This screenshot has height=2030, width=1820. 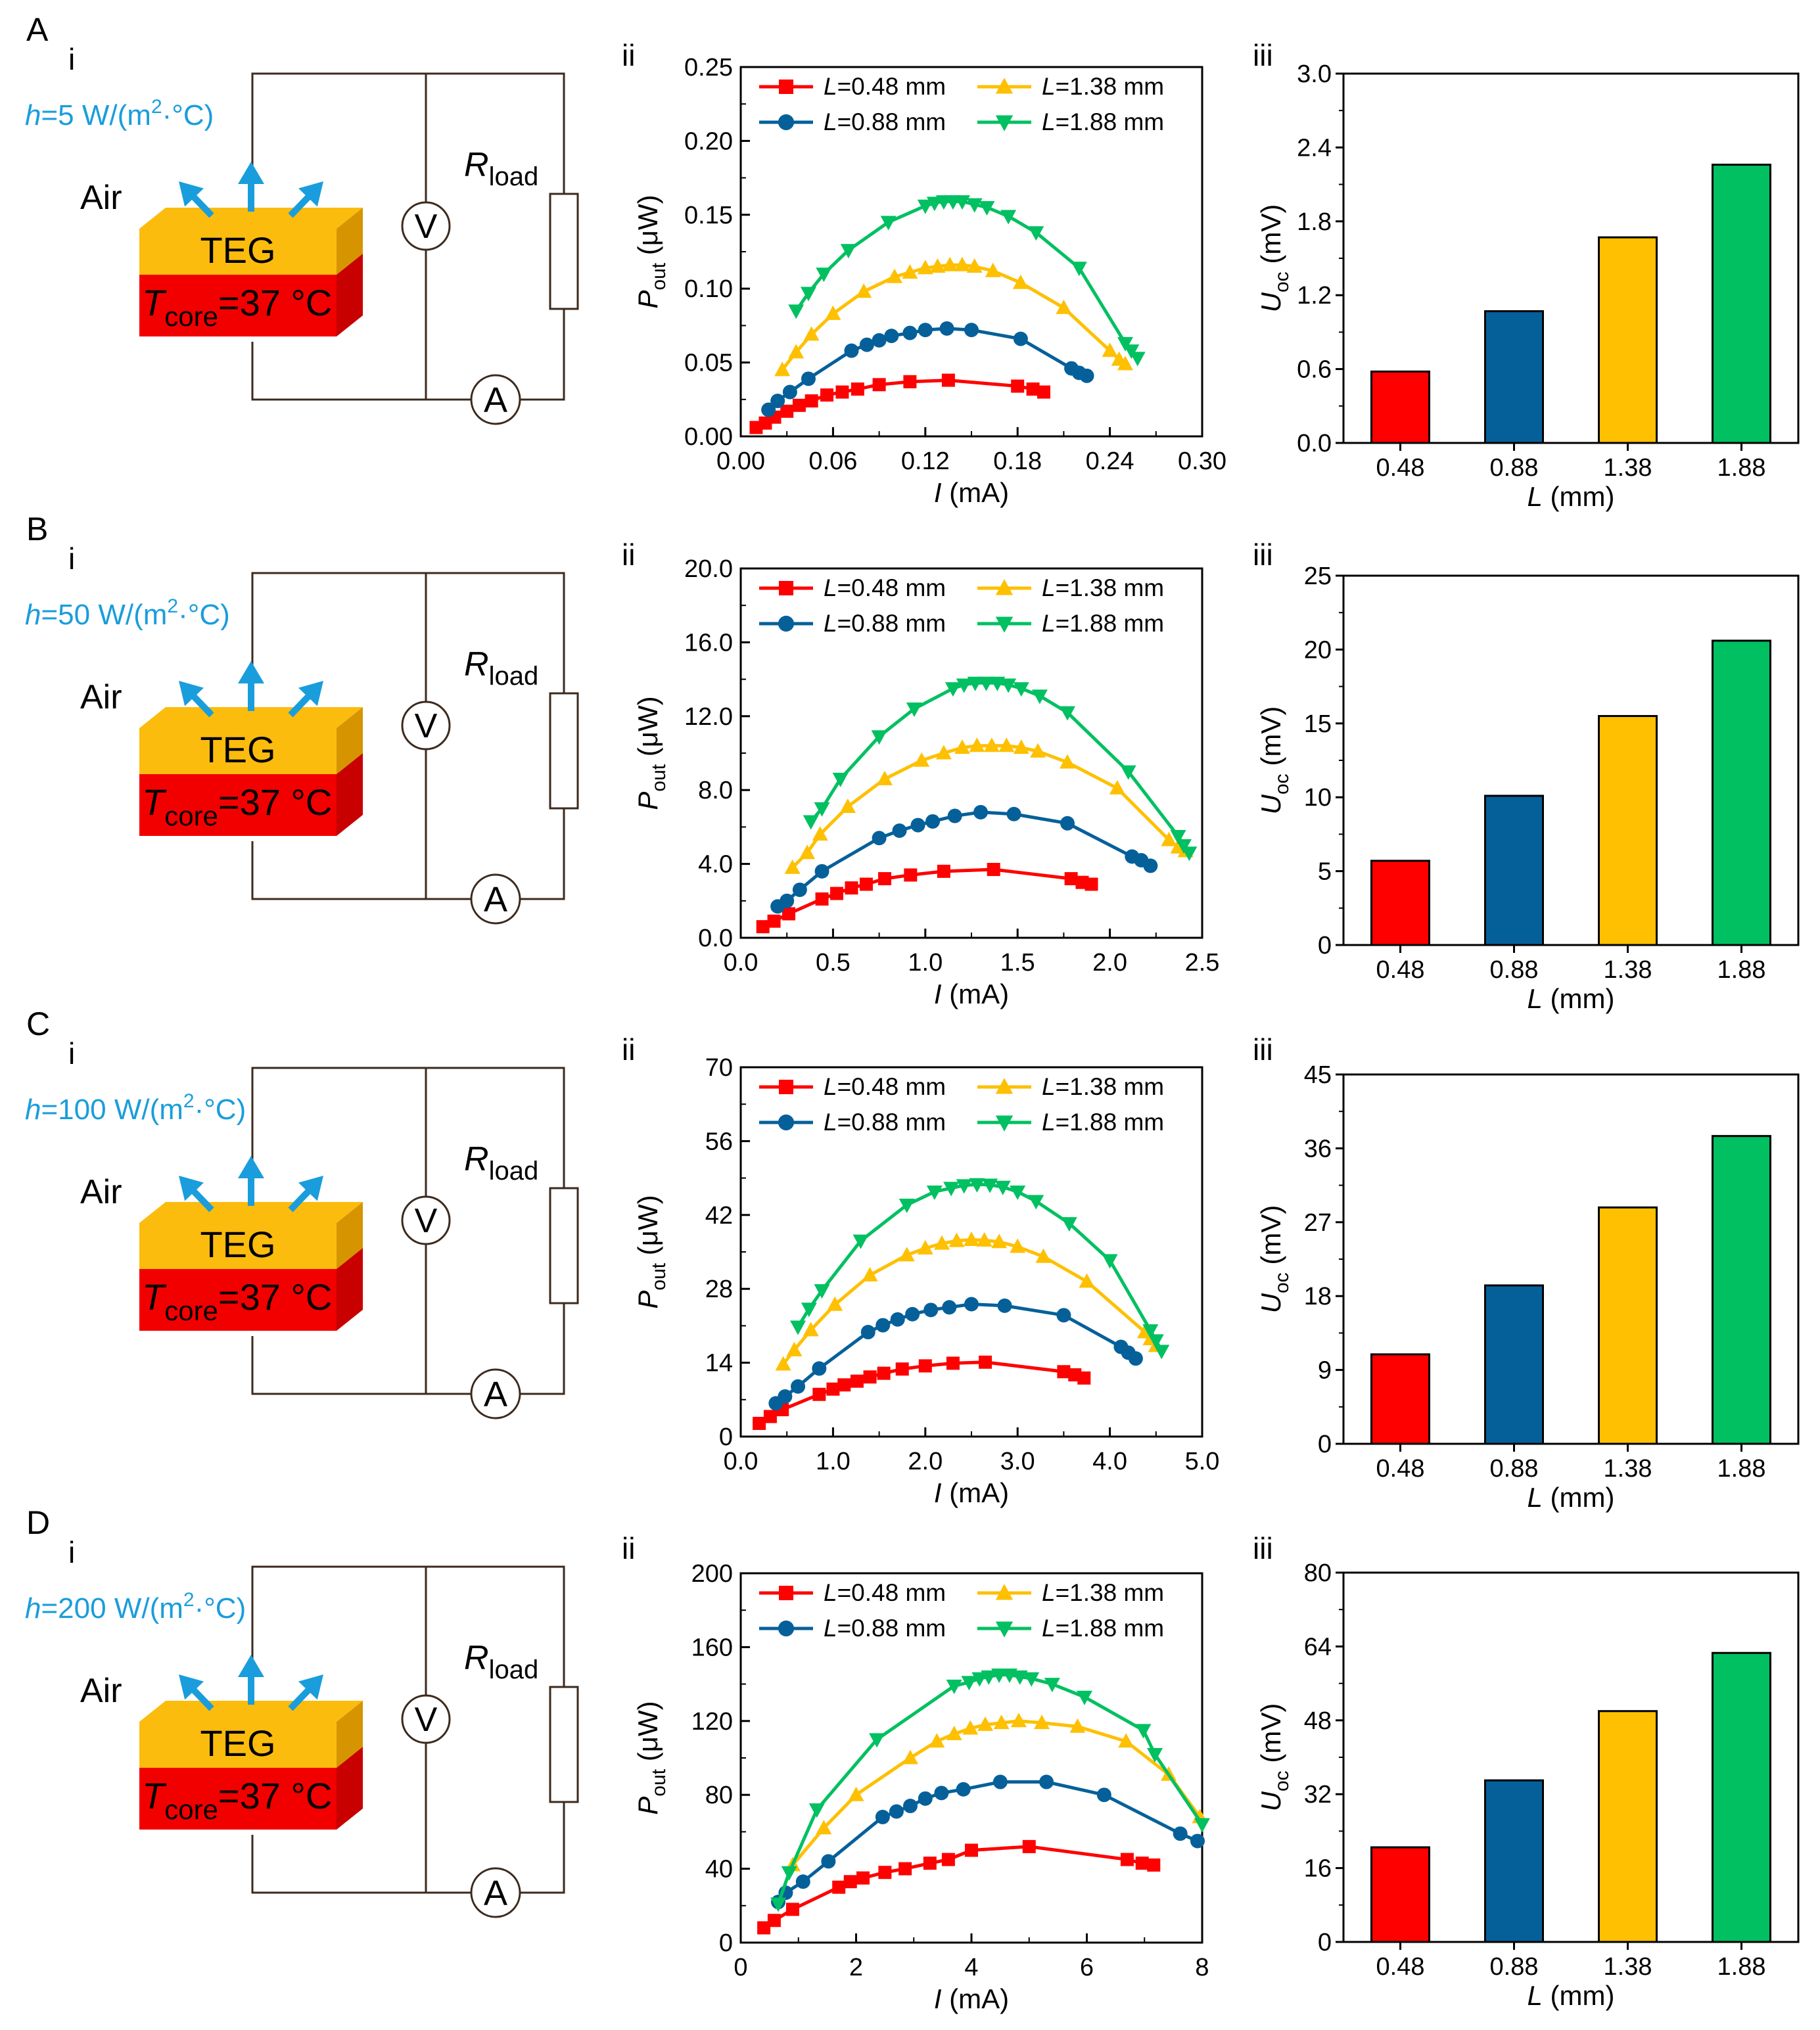 I want to click on y-tick-label: 18, so click(x=1318, y=1296).